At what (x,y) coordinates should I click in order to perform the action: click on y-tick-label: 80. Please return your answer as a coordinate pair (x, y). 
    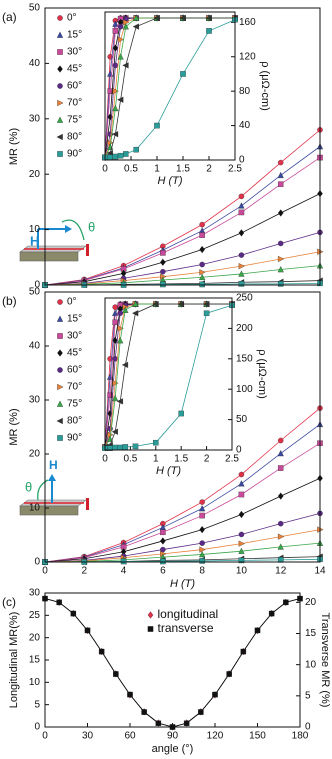
    Looking at the image, I should click on (245, 91).